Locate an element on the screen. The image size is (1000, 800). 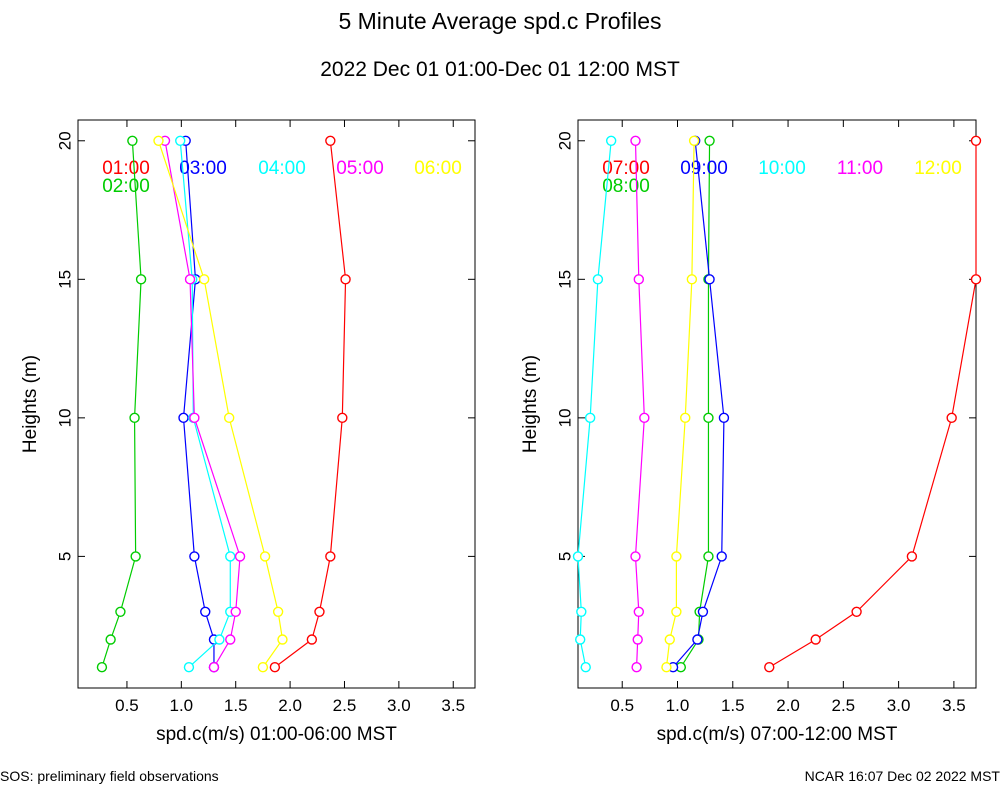
legend-label: 01:00 is located at coordinates (126, 168).